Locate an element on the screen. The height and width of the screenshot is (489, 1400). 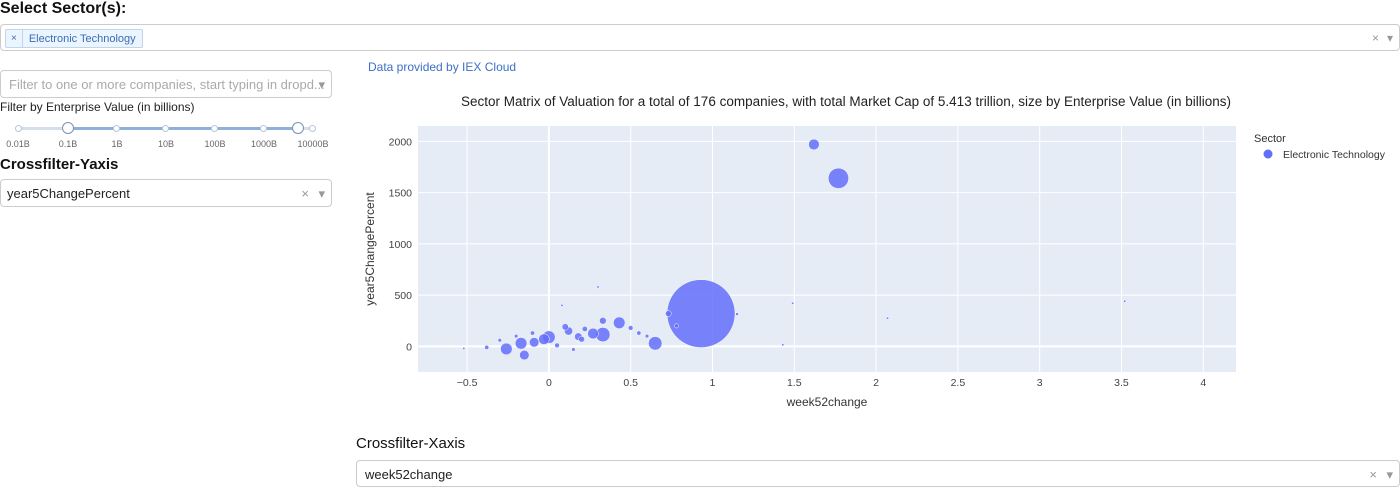
y-tick-label: 500 is located at coordinates (403, 296).